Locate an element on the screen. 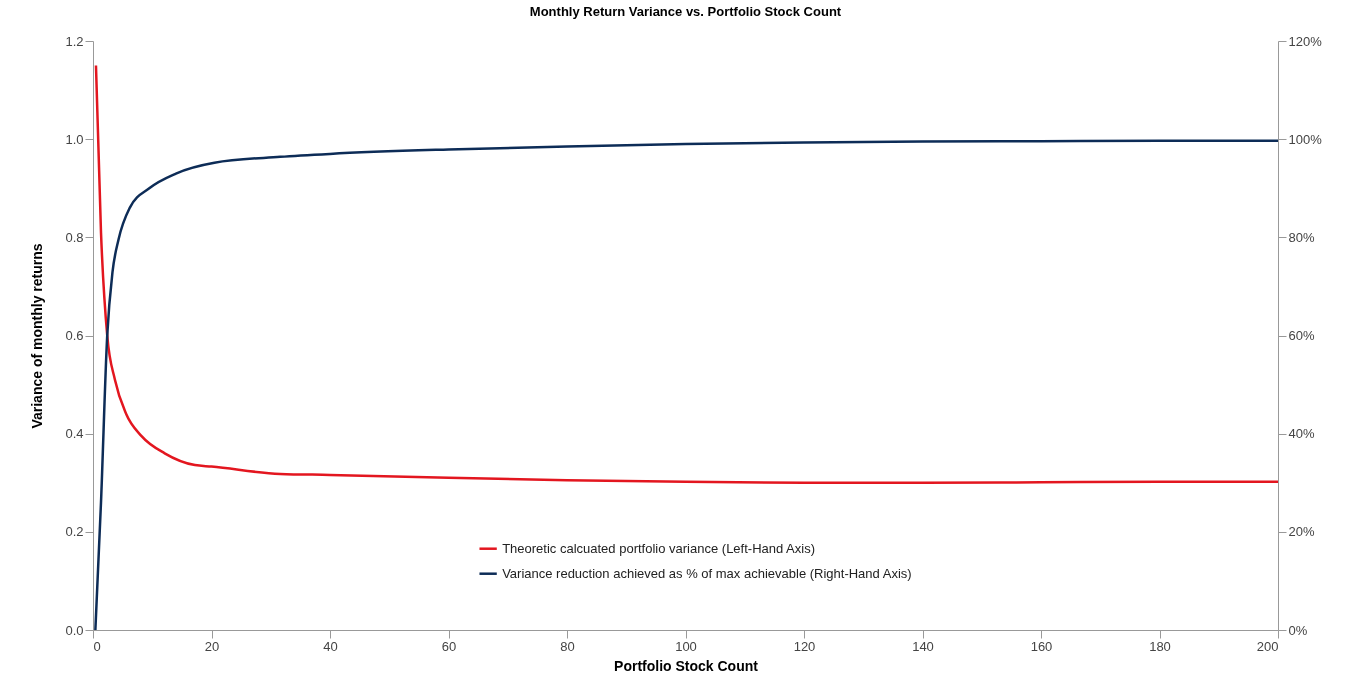  x-tick-label: 100 is located at coordinates (686, 646).